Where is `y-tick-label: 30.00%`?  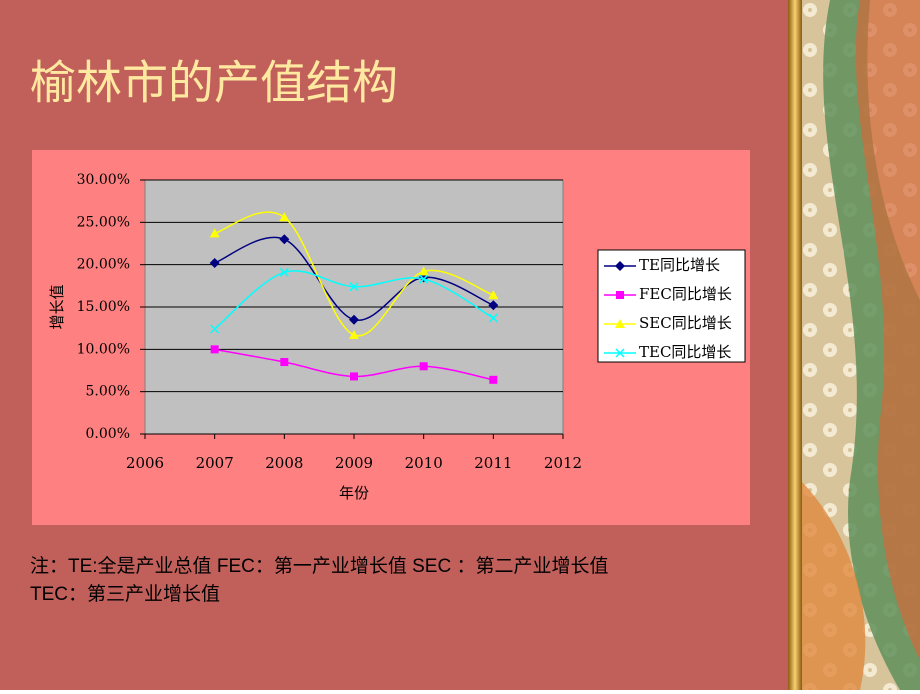 y-tick-label: 30.00% is located at coordinates (103, 180).